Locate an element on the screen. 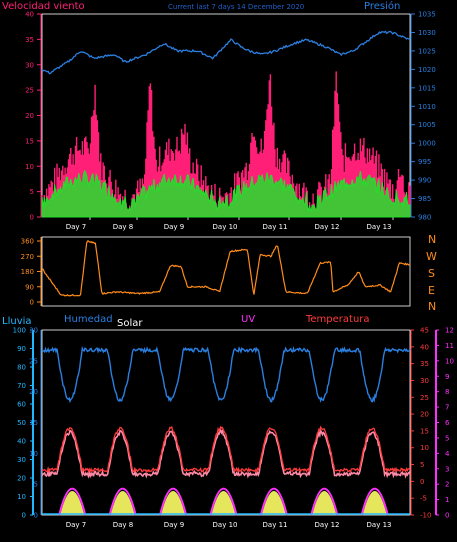  day-label-top: Day 11 is located at coordinates (275, 227).